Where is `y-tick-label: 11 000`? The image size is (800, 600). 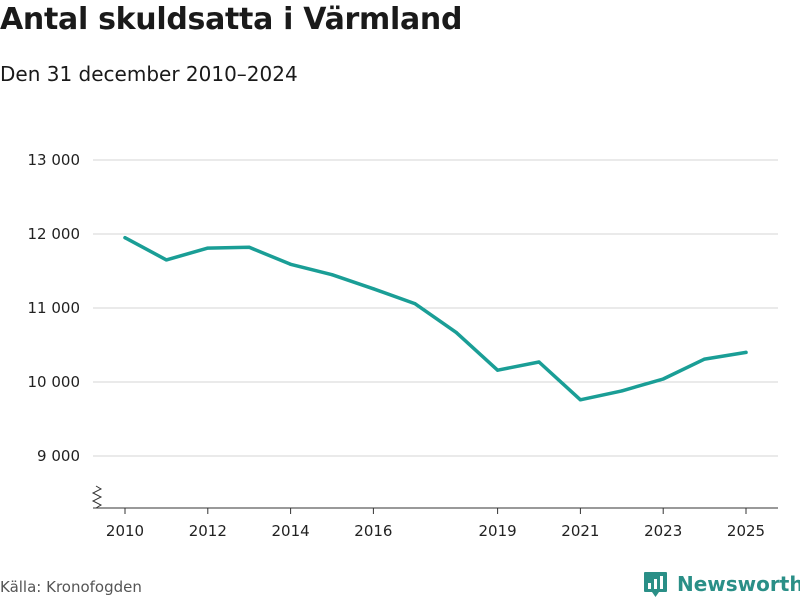
y-tick-label: 11 000 is located at coordinates (54, 308).